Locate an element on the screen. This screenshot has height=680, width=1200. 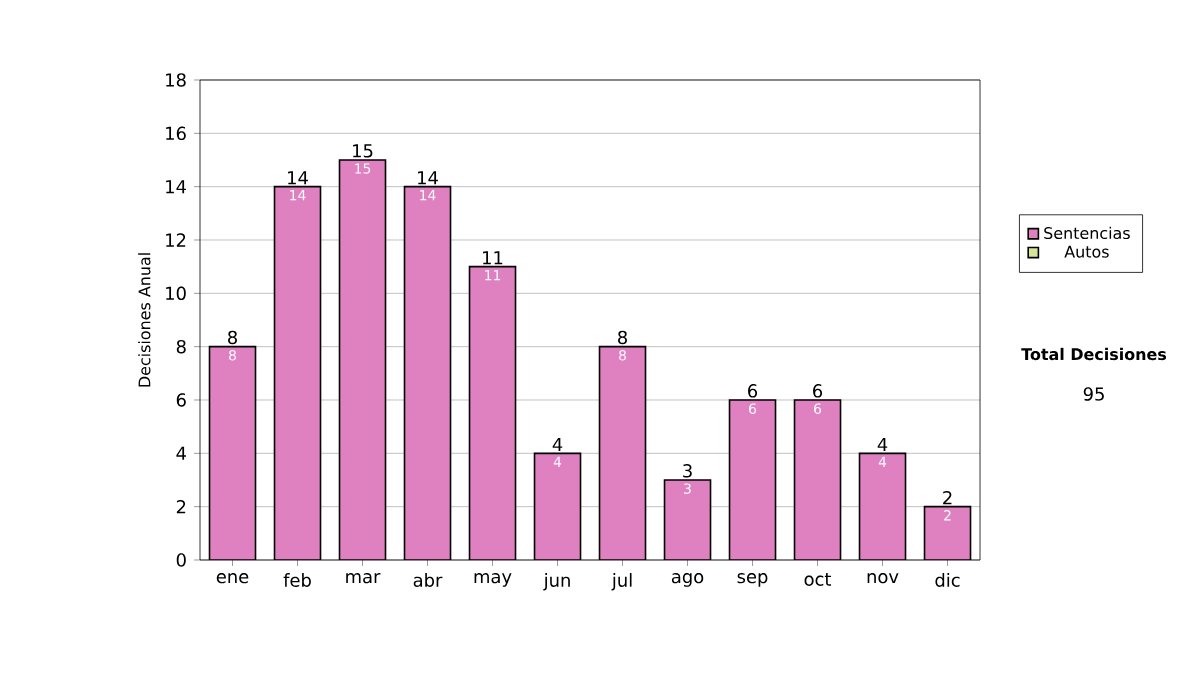
total-label: 11 is located at coordinates (493, 258).